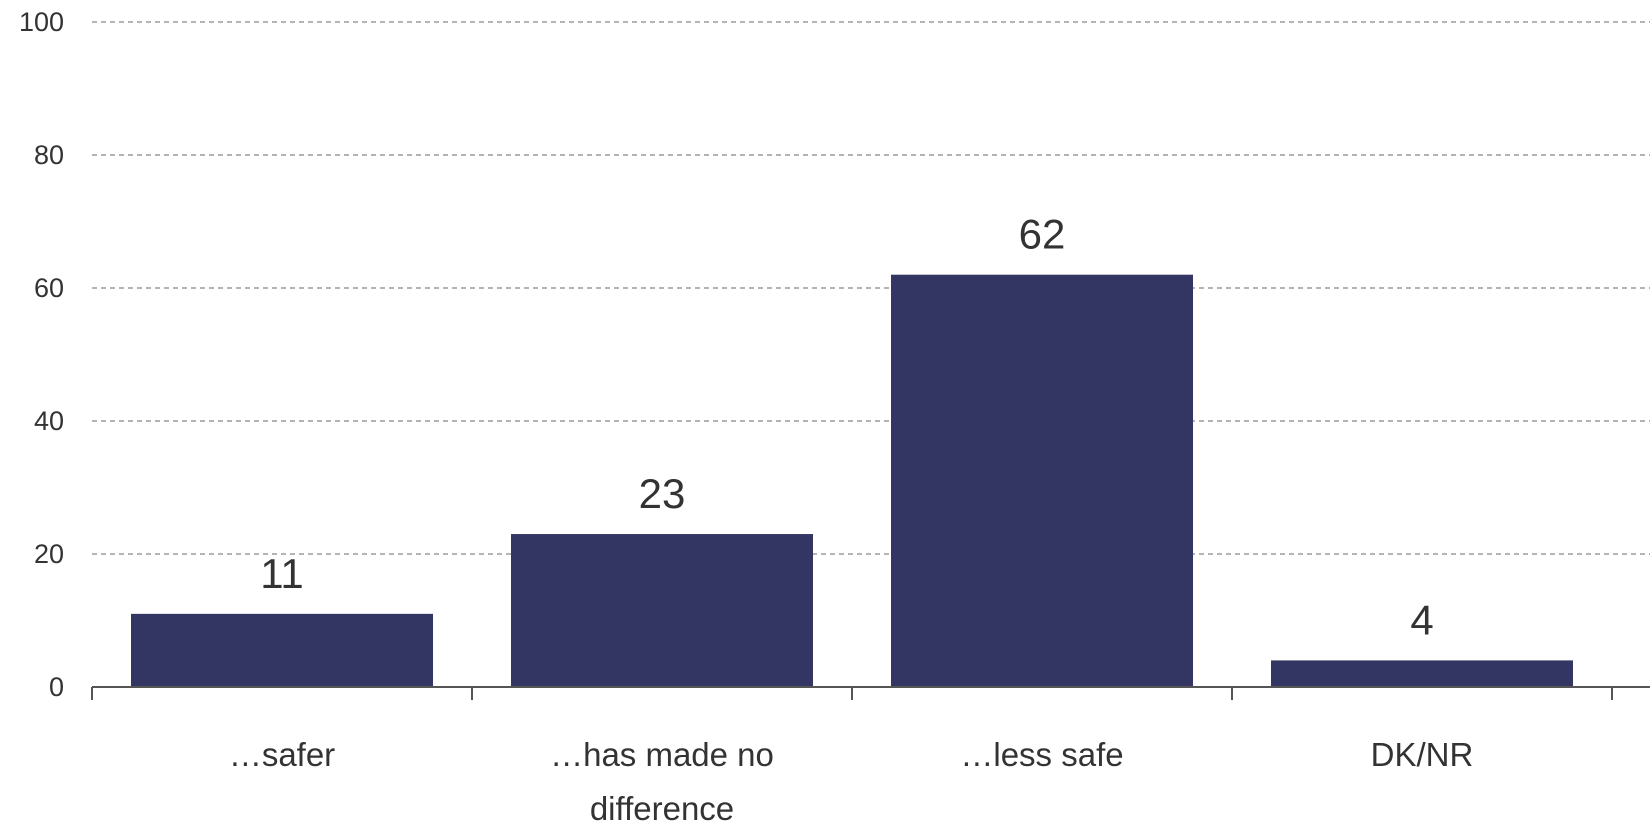 Image resolution: width=1650 pixels, height=825 pixels. What do you see at coordinates (49, 288) in the screenshot?
I see `y-tick-label: 60` at bounding box center [49, 288].